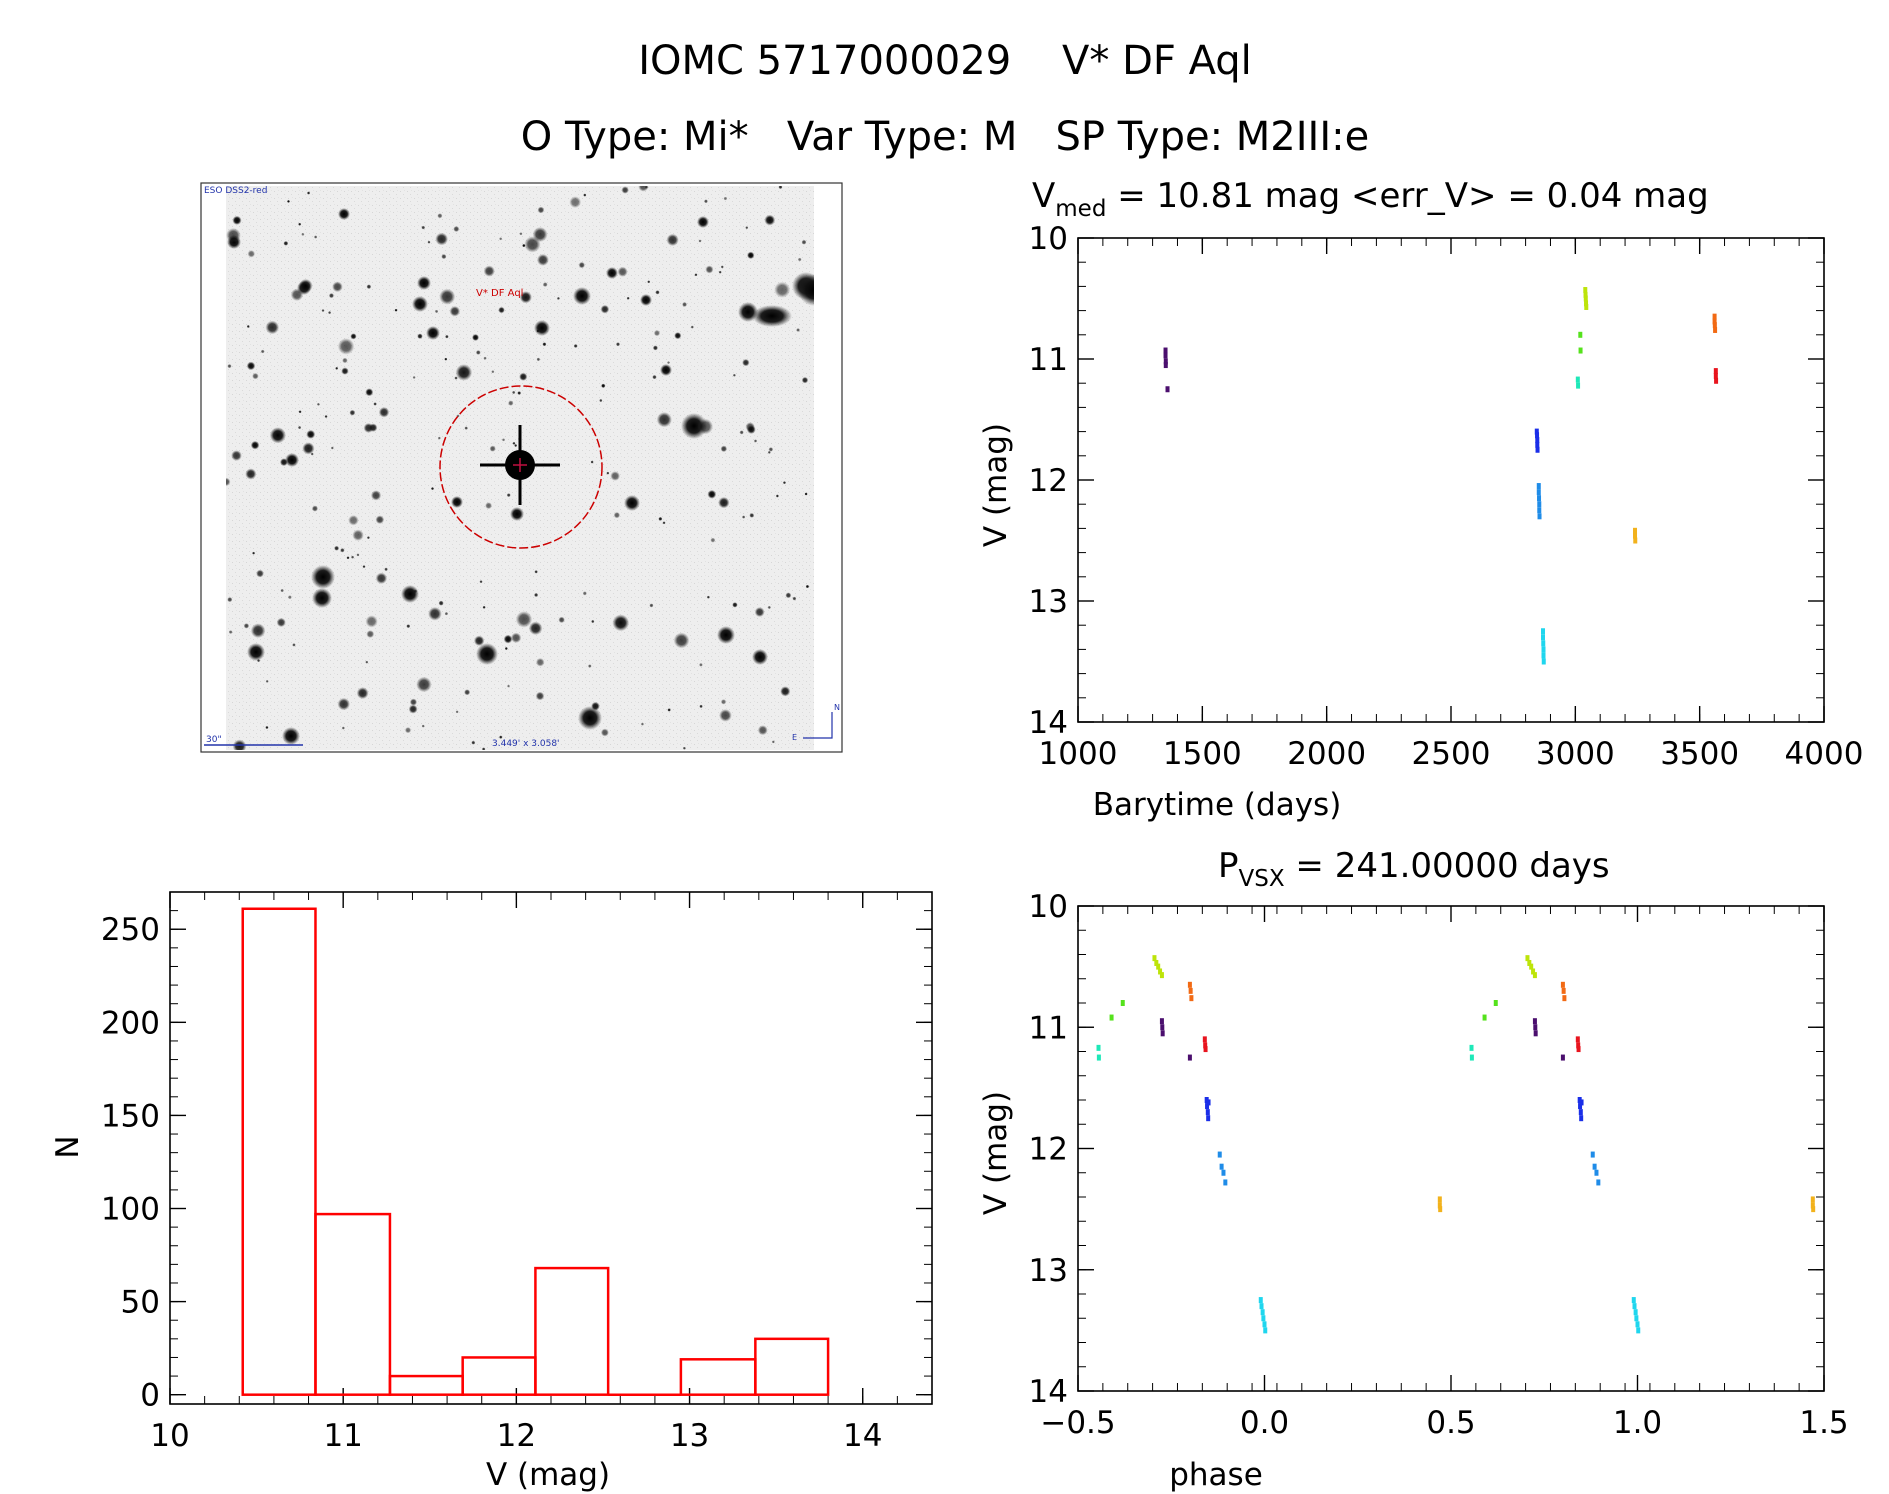  Describe the element at coordinates (1165, 350) in the screenshot. I see `lightcurve-point-purple` at that location.